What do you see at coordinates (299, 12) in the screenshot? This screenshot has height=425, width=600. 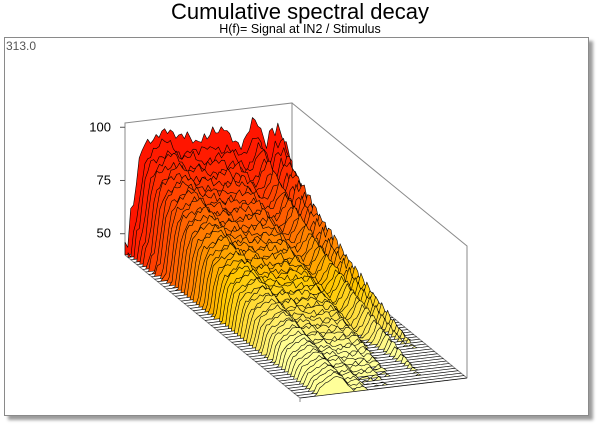 I see `chart-title: Cumulative spectral decay` at bounding box center [299, 12].